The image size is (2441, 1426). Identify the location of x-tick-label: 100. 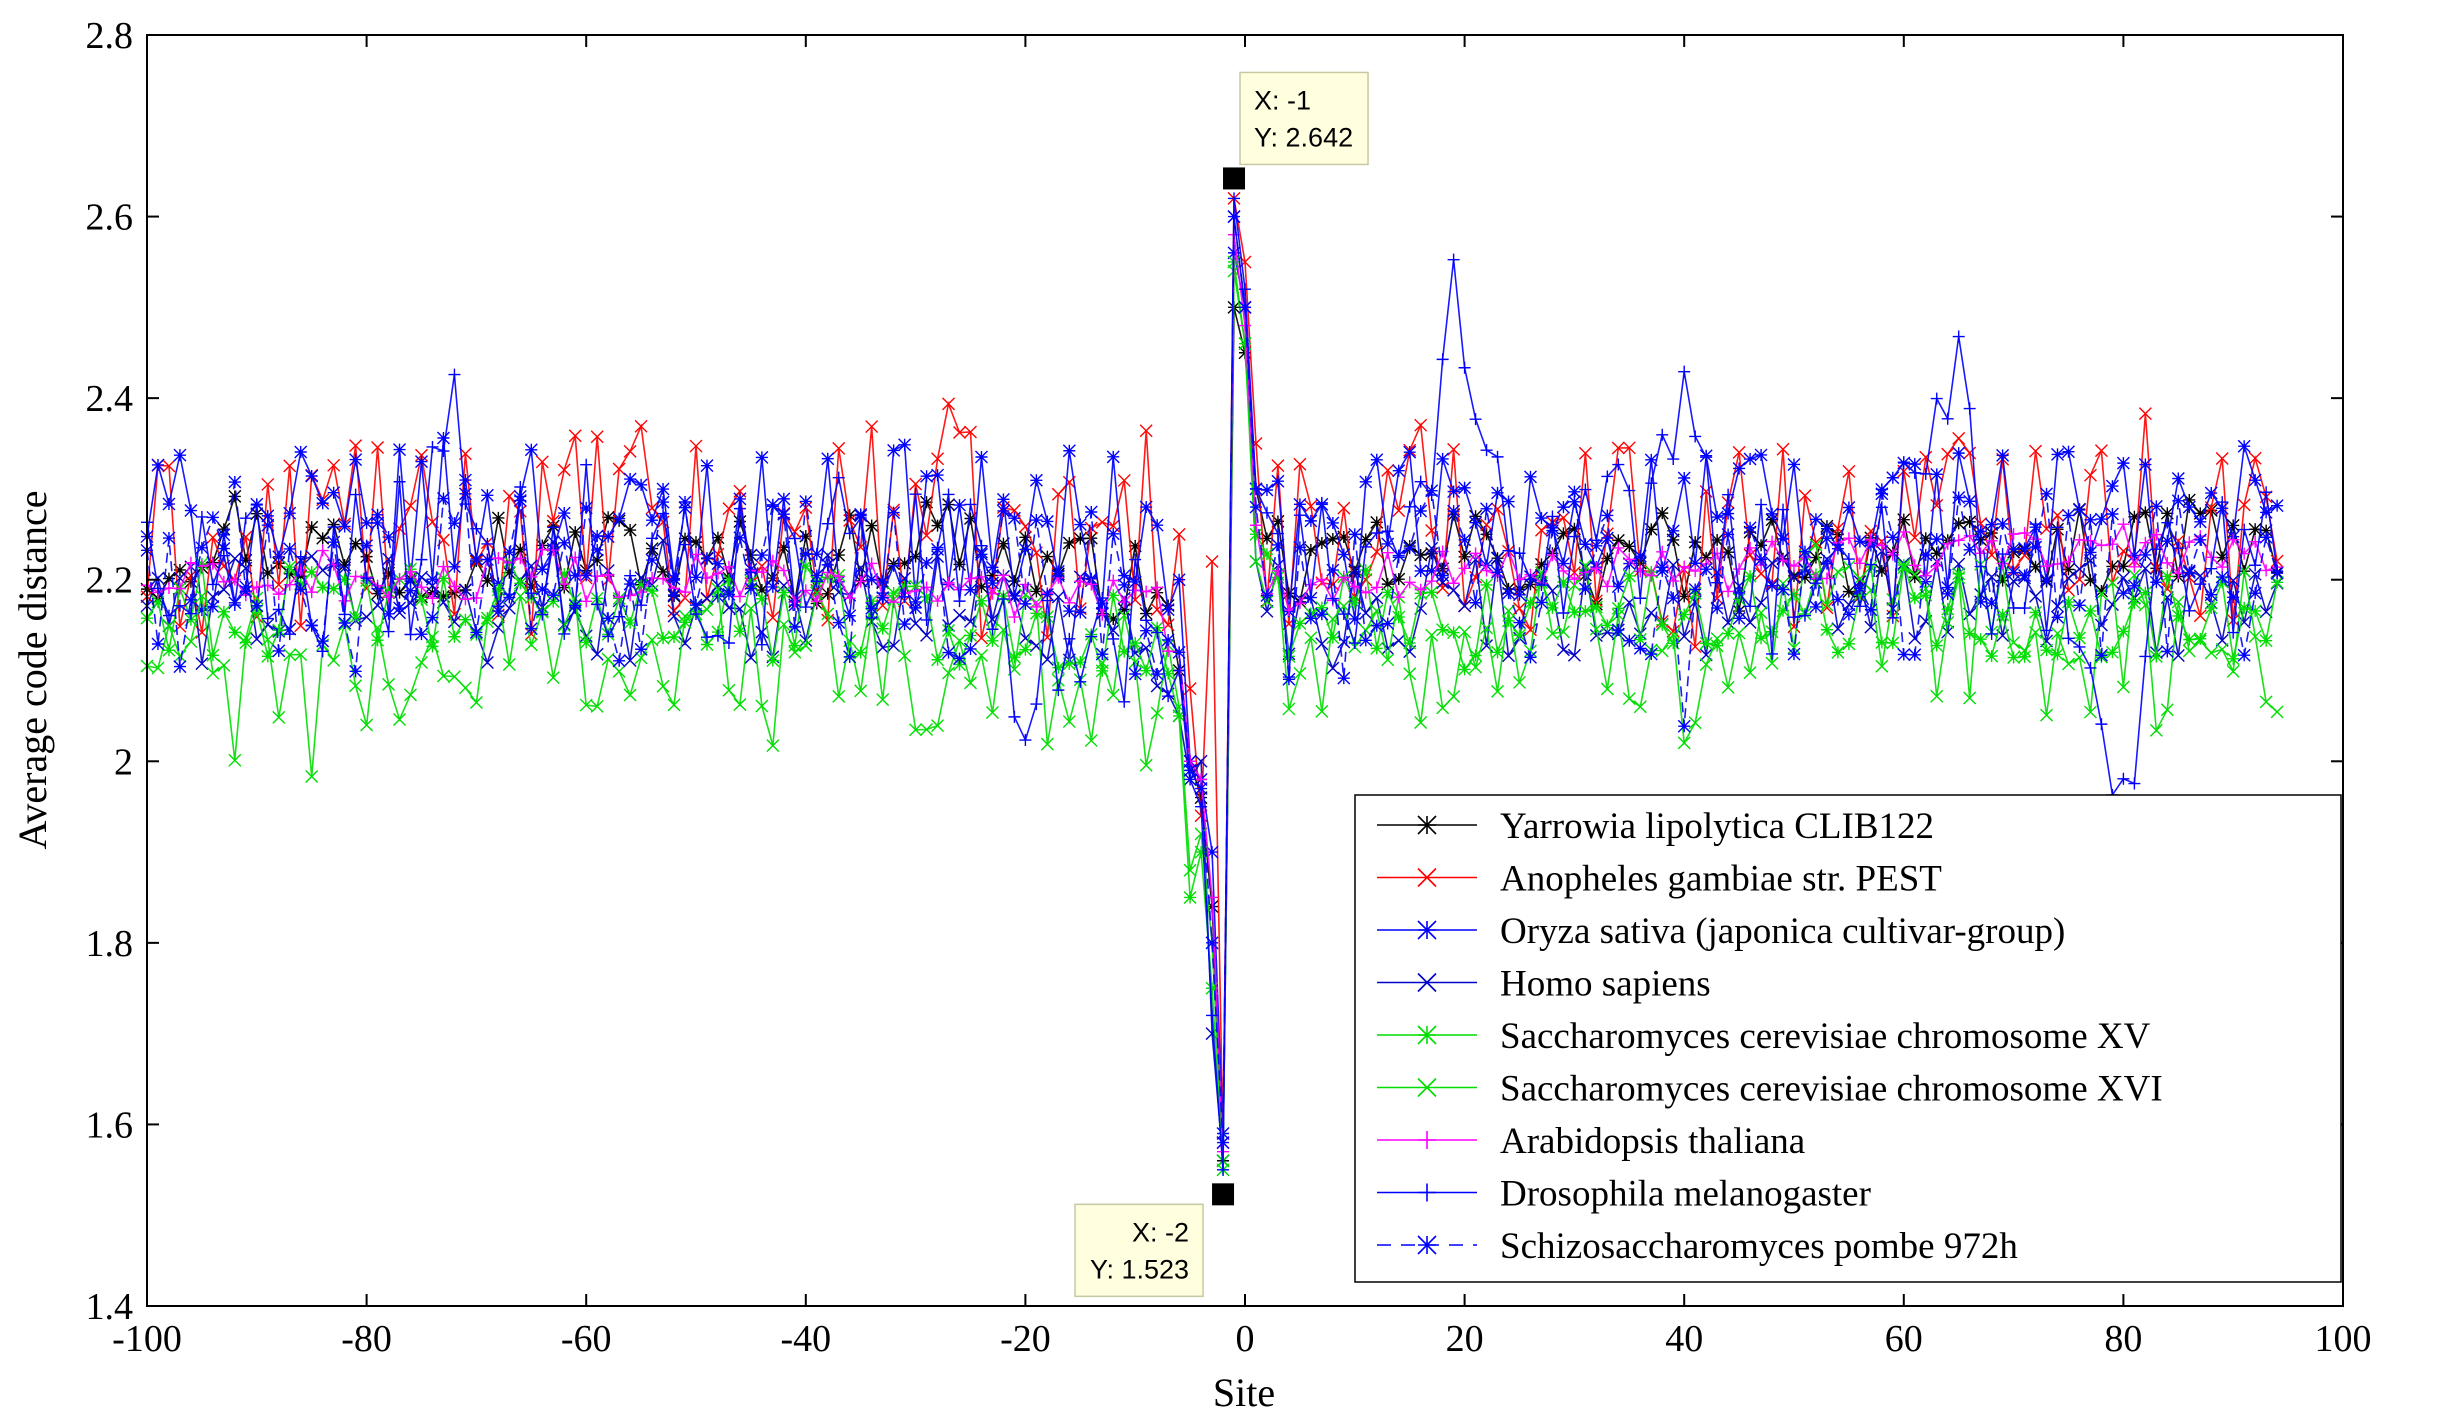
(2343, 1339).